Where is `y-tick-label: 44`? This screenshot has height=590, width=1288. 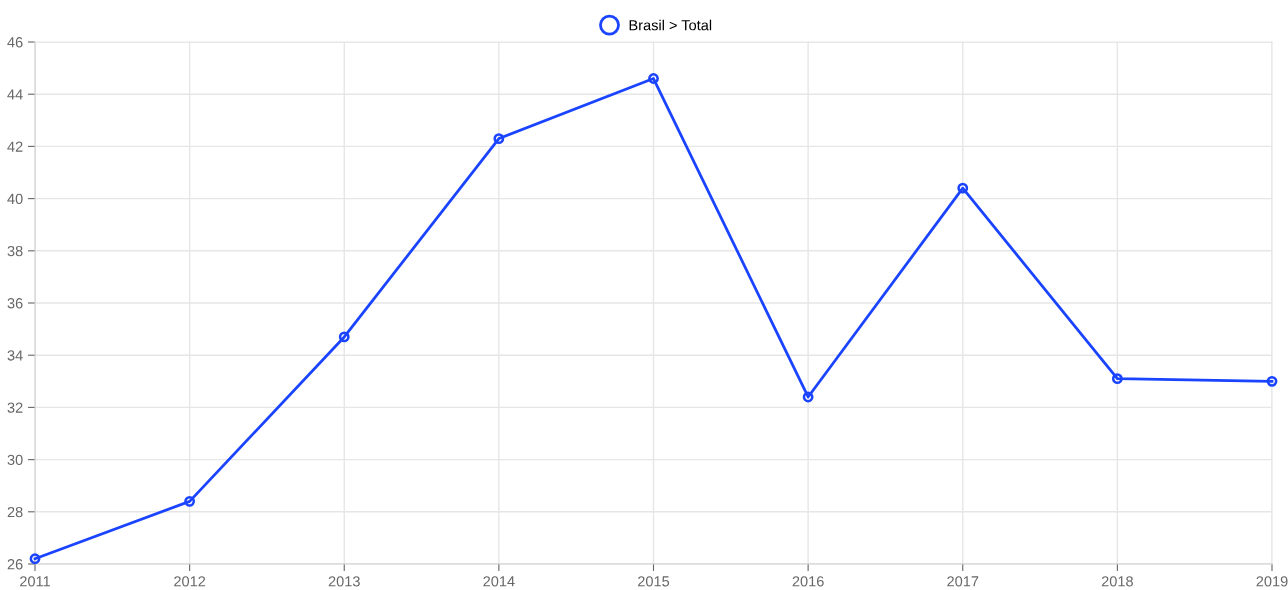
y-tick-label: 44 is located at coordinates (15, 94).